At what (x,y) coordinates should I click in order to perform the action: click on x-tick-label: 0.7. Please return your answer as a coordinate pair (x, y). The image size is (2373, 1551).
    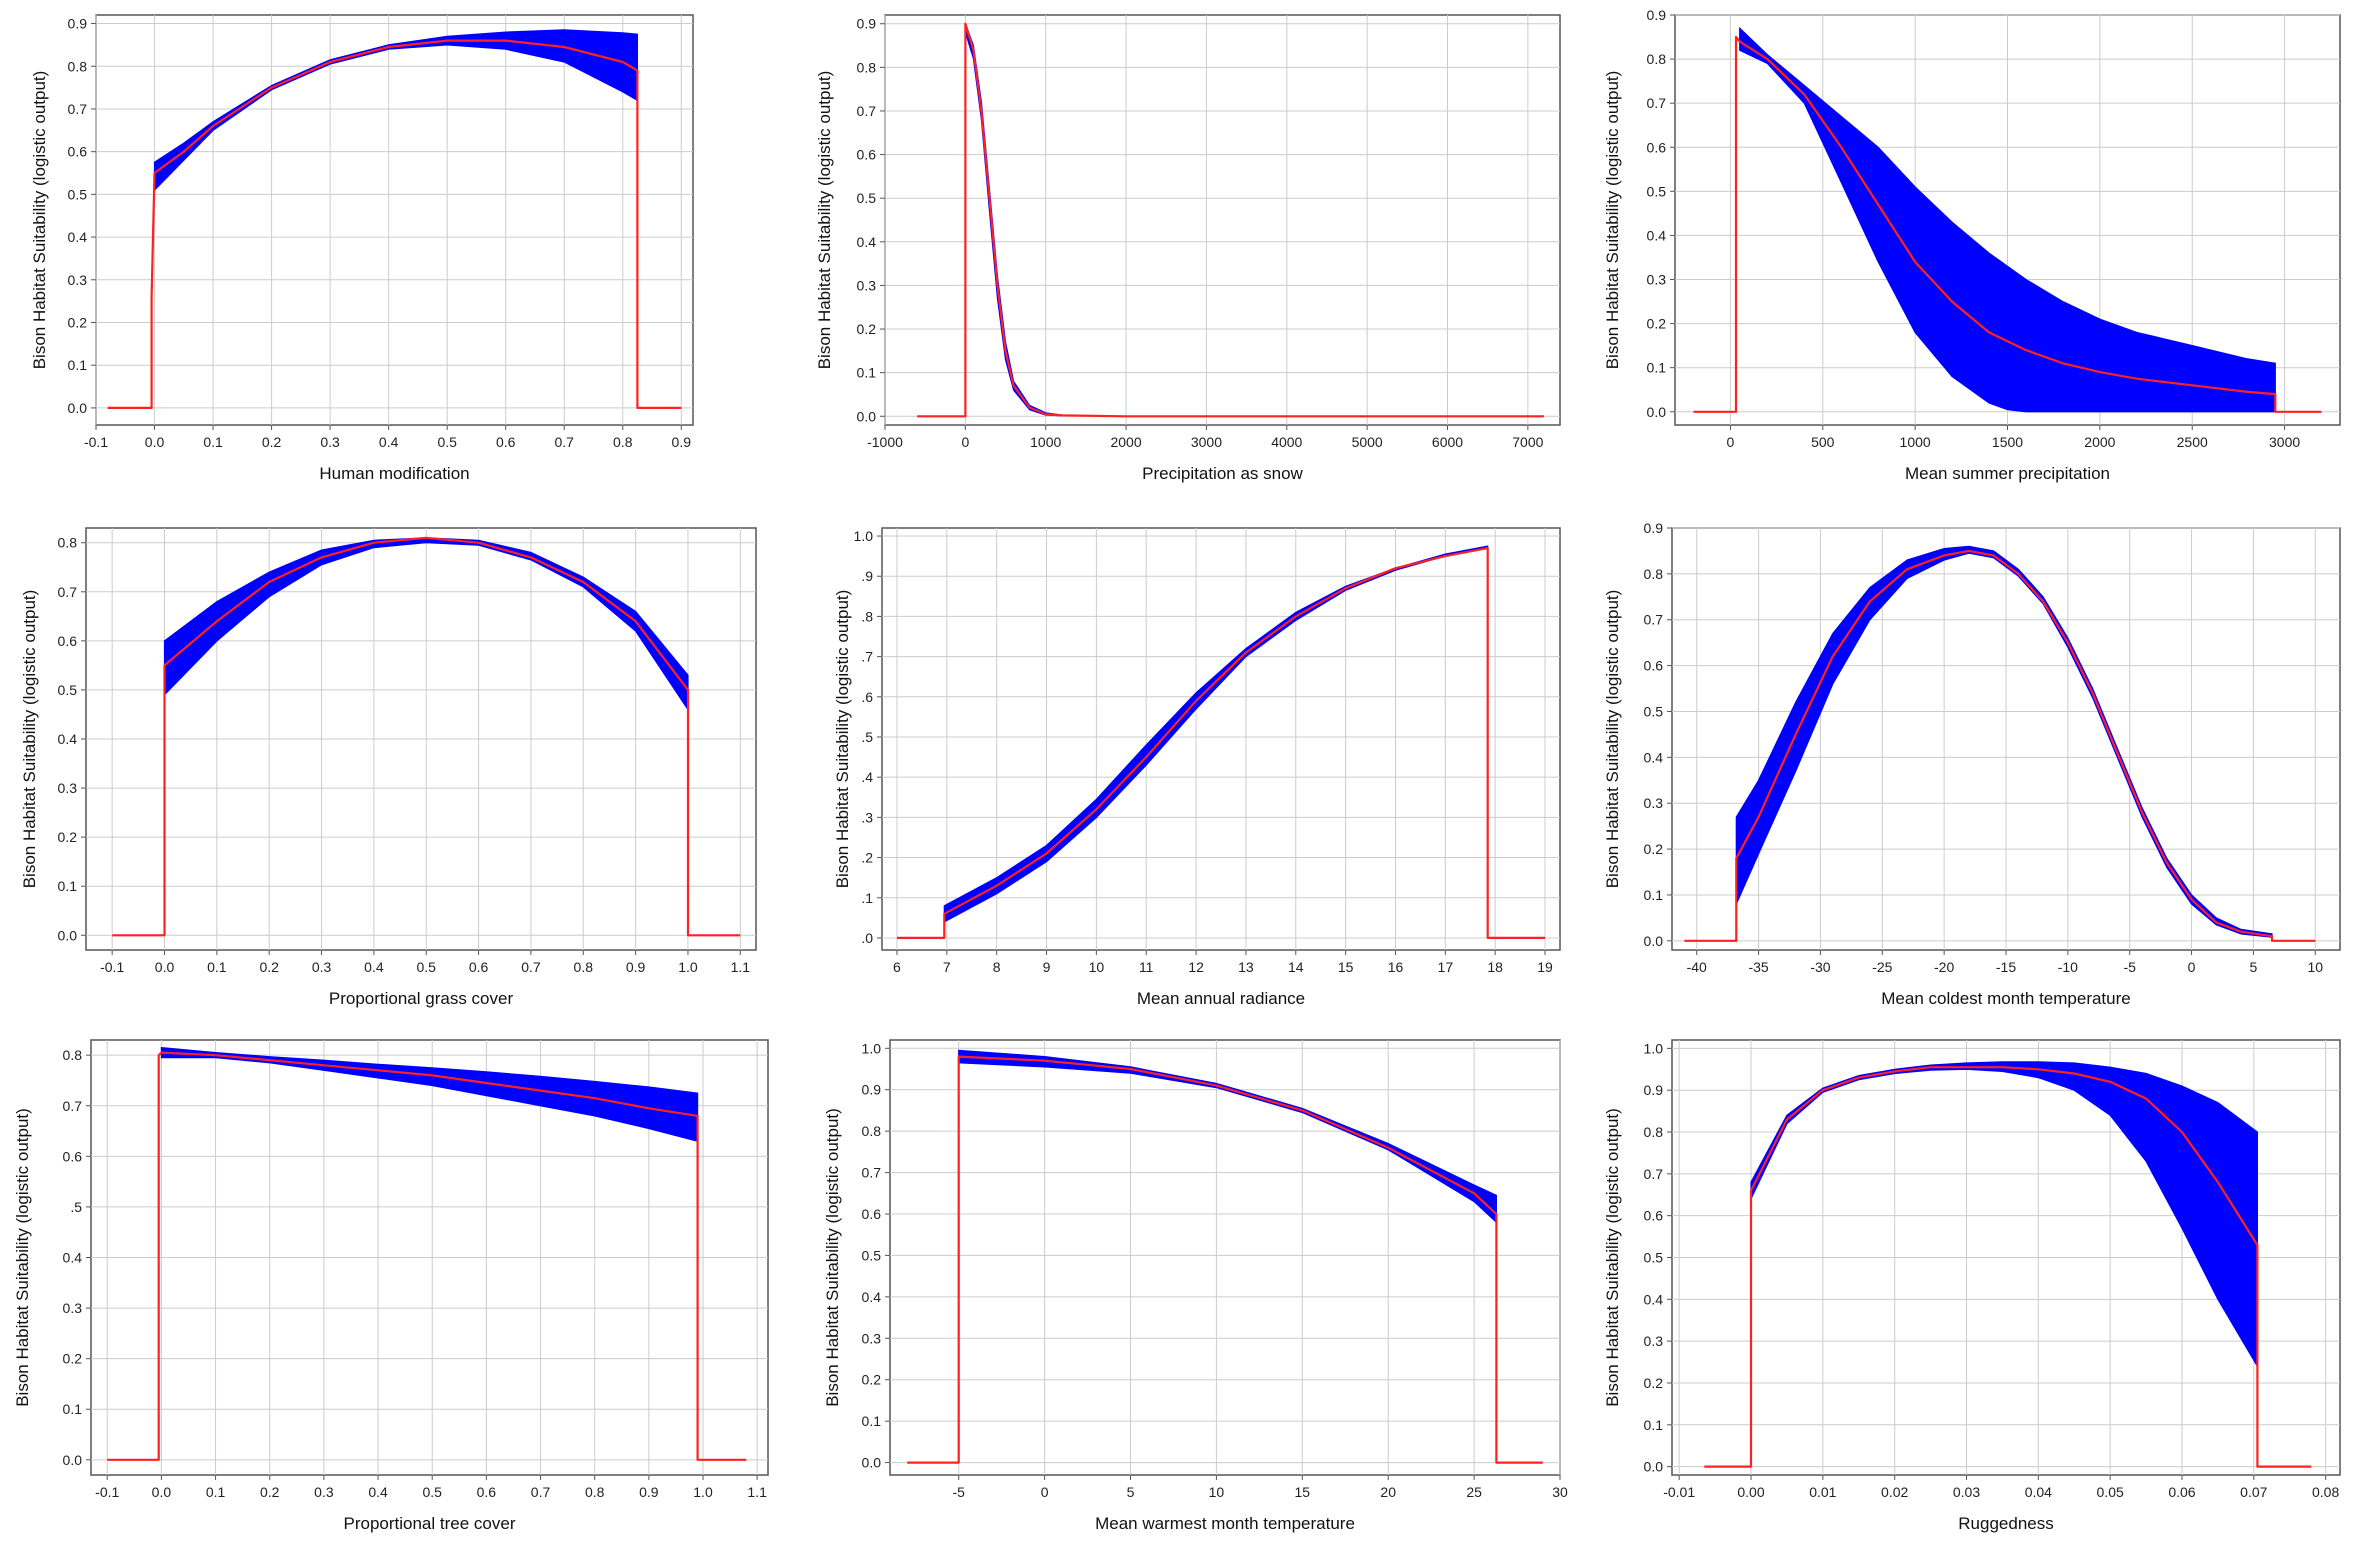
    Looking at the image, I should click on (541, 1492).